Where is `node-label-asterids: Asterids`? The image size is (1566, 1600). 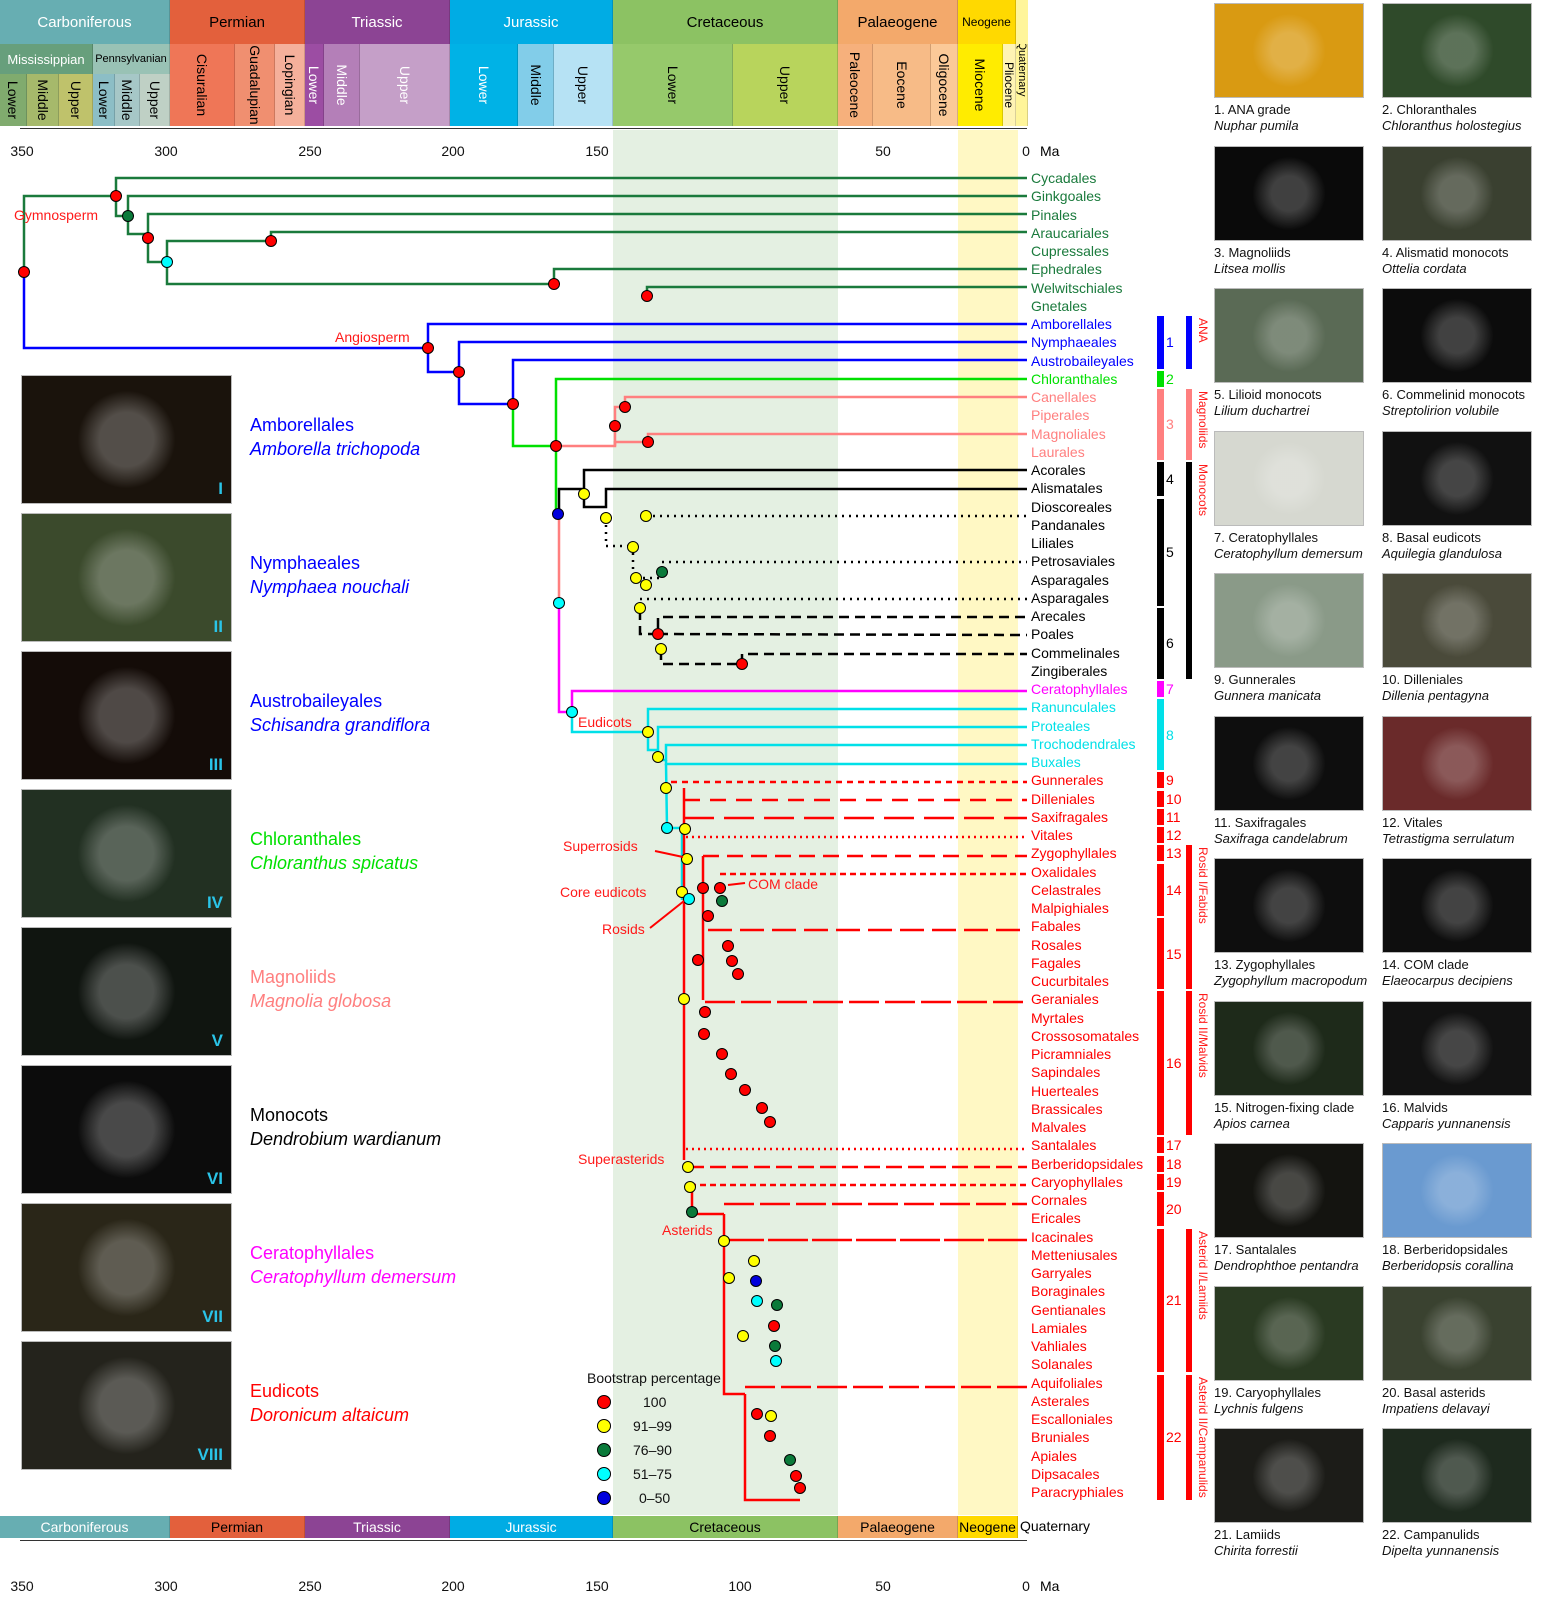 node-label-asterids: Asterids is located at coordinates (687, 1230).